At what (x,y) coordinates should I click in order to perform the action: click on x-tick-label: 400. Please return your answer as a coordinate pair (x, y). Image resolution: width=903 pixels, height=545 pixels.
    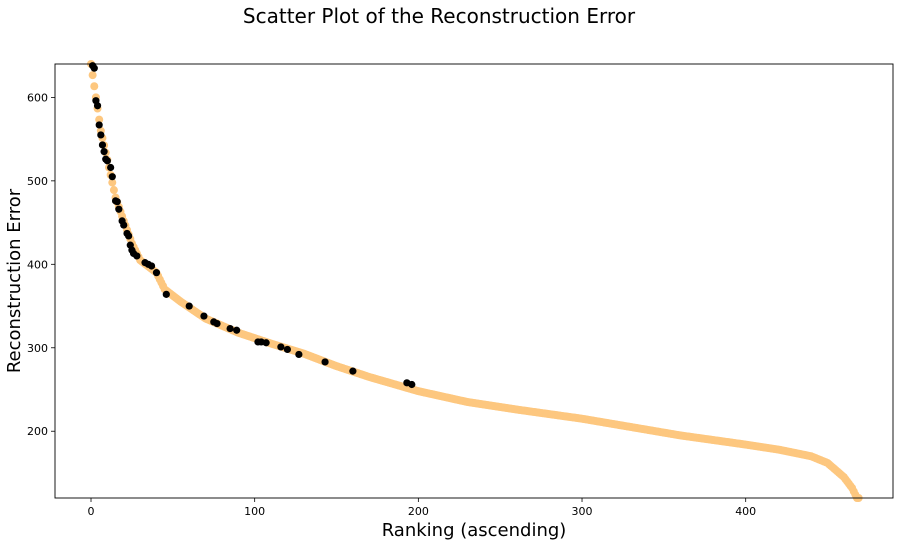
    Looking at the image, I should click on (745, 511).